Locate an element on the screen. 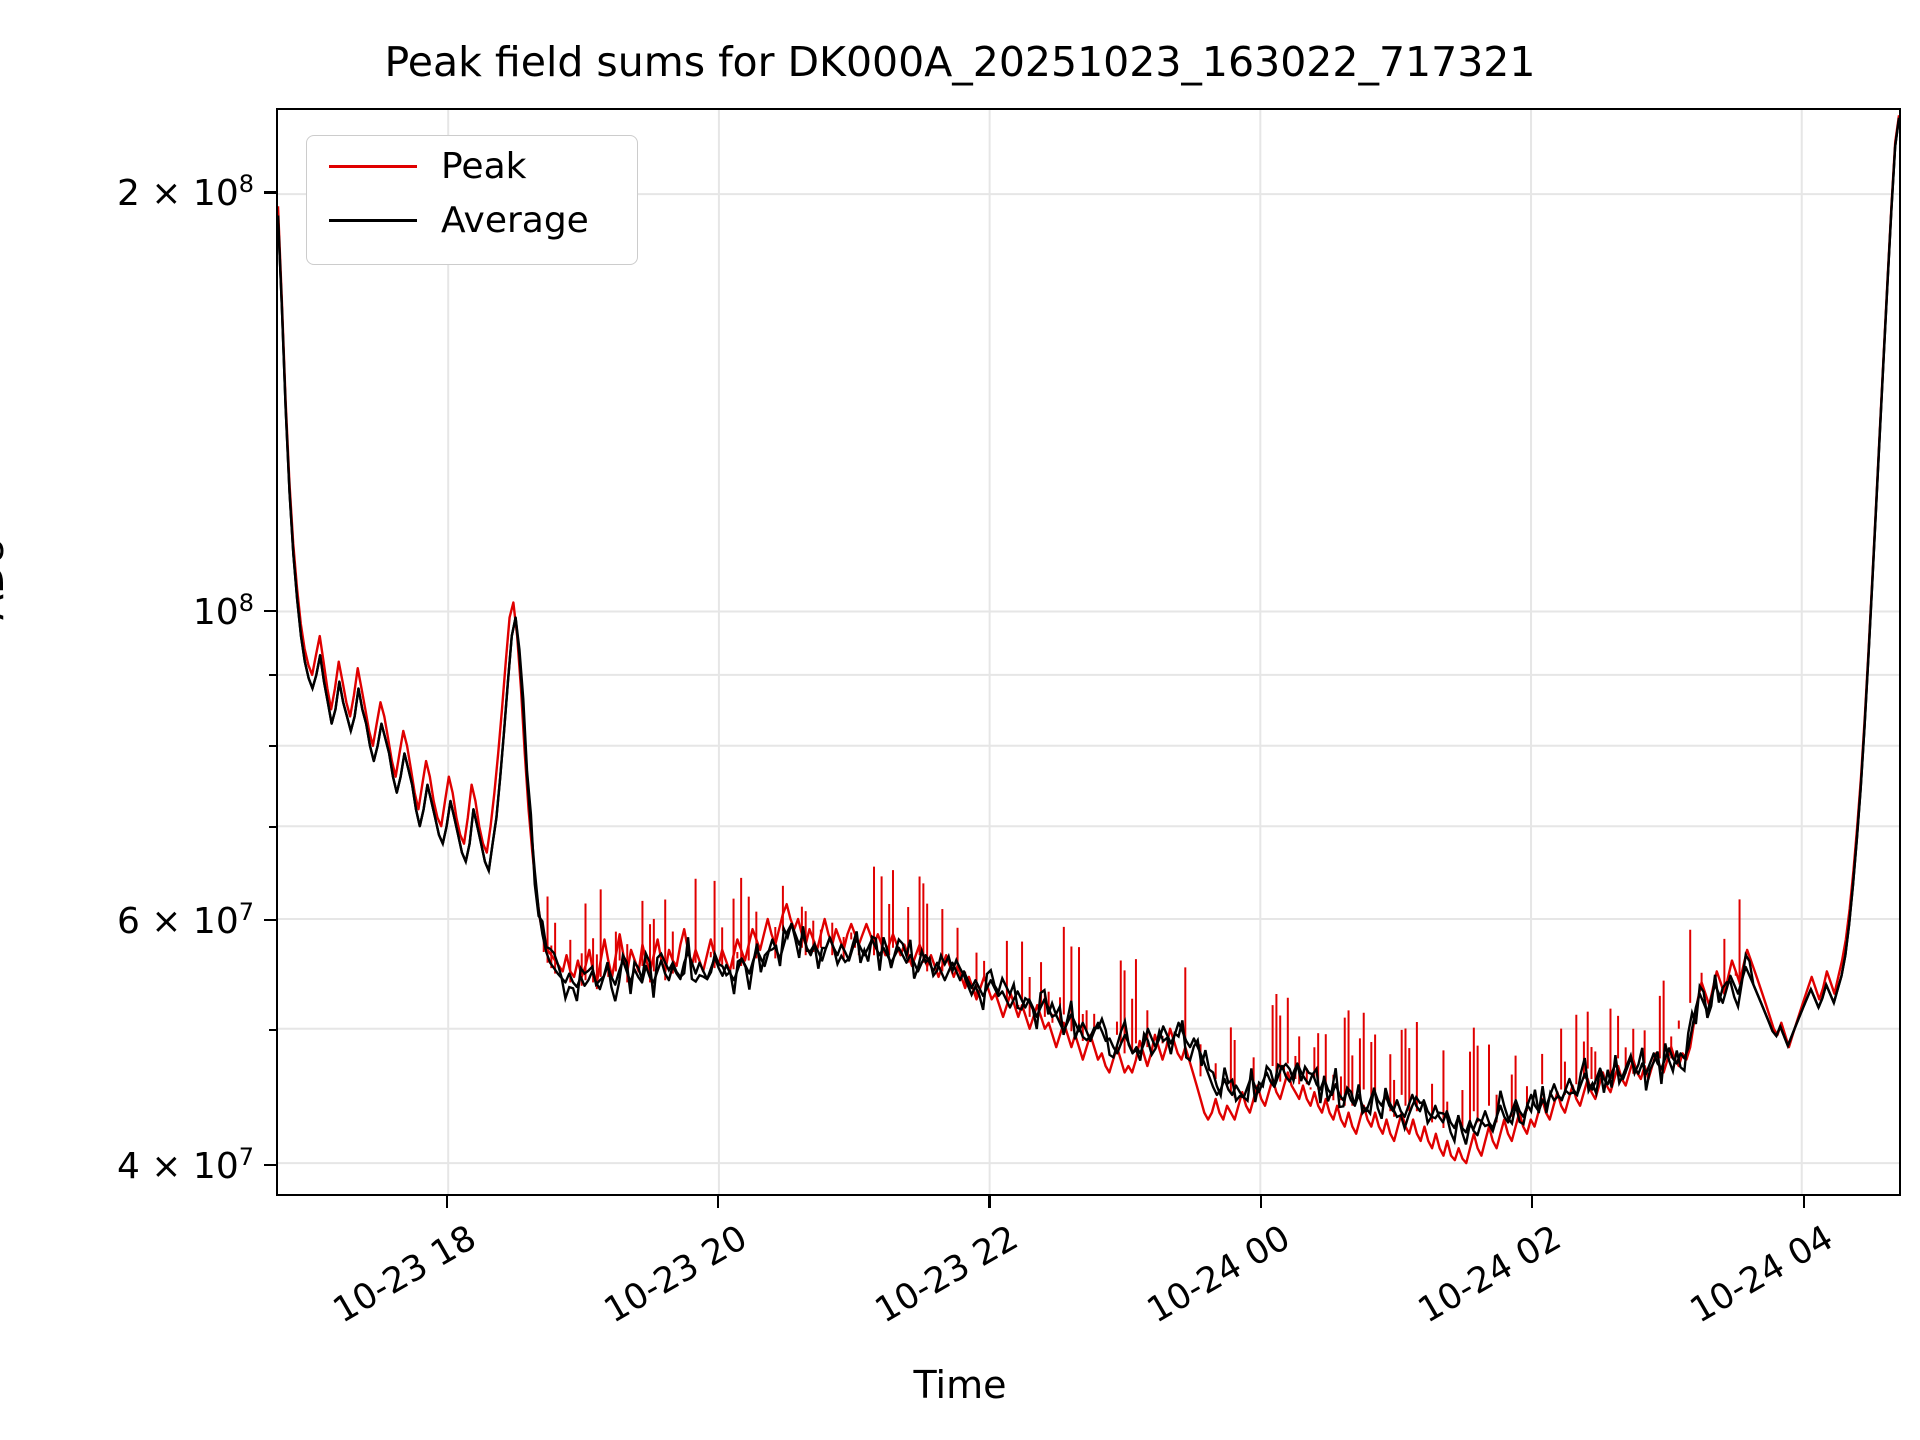  legend-entry-peak: Peak is located at coordinates (472, 166).